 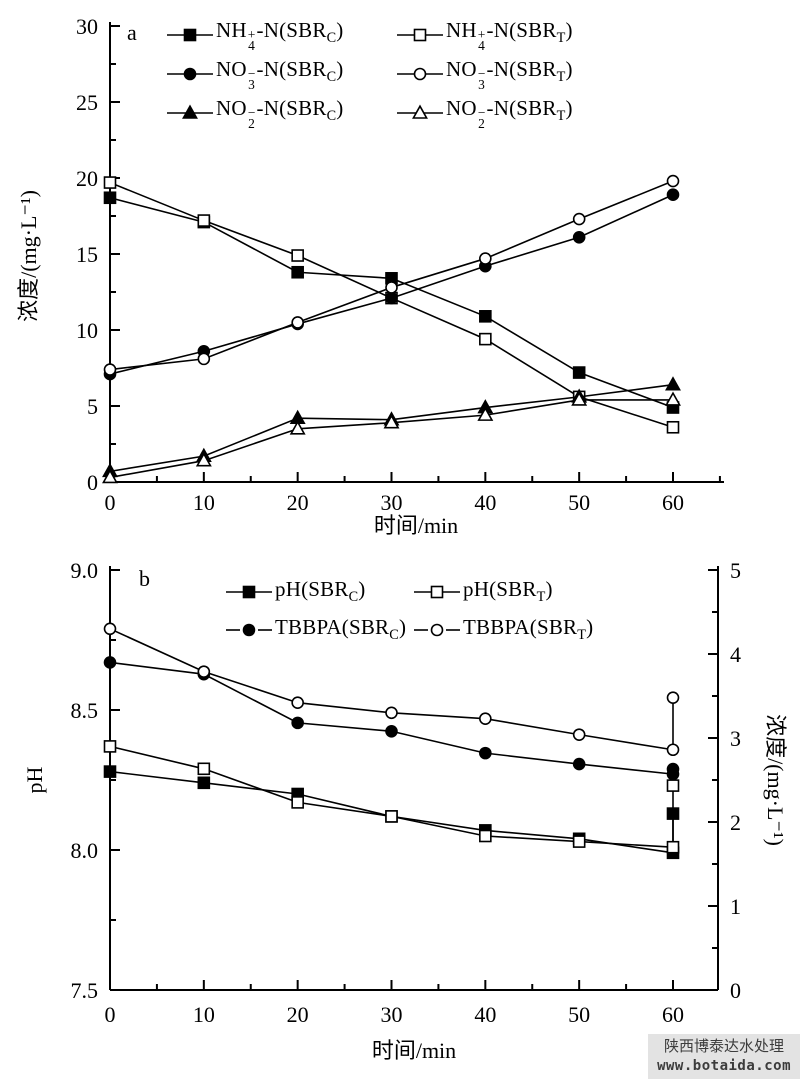 What do you see at coordinates (85, 850) in the screenshot?
I see `panel-b-ytick-left-8.0: 8.0` at bounding box center [85, 850].